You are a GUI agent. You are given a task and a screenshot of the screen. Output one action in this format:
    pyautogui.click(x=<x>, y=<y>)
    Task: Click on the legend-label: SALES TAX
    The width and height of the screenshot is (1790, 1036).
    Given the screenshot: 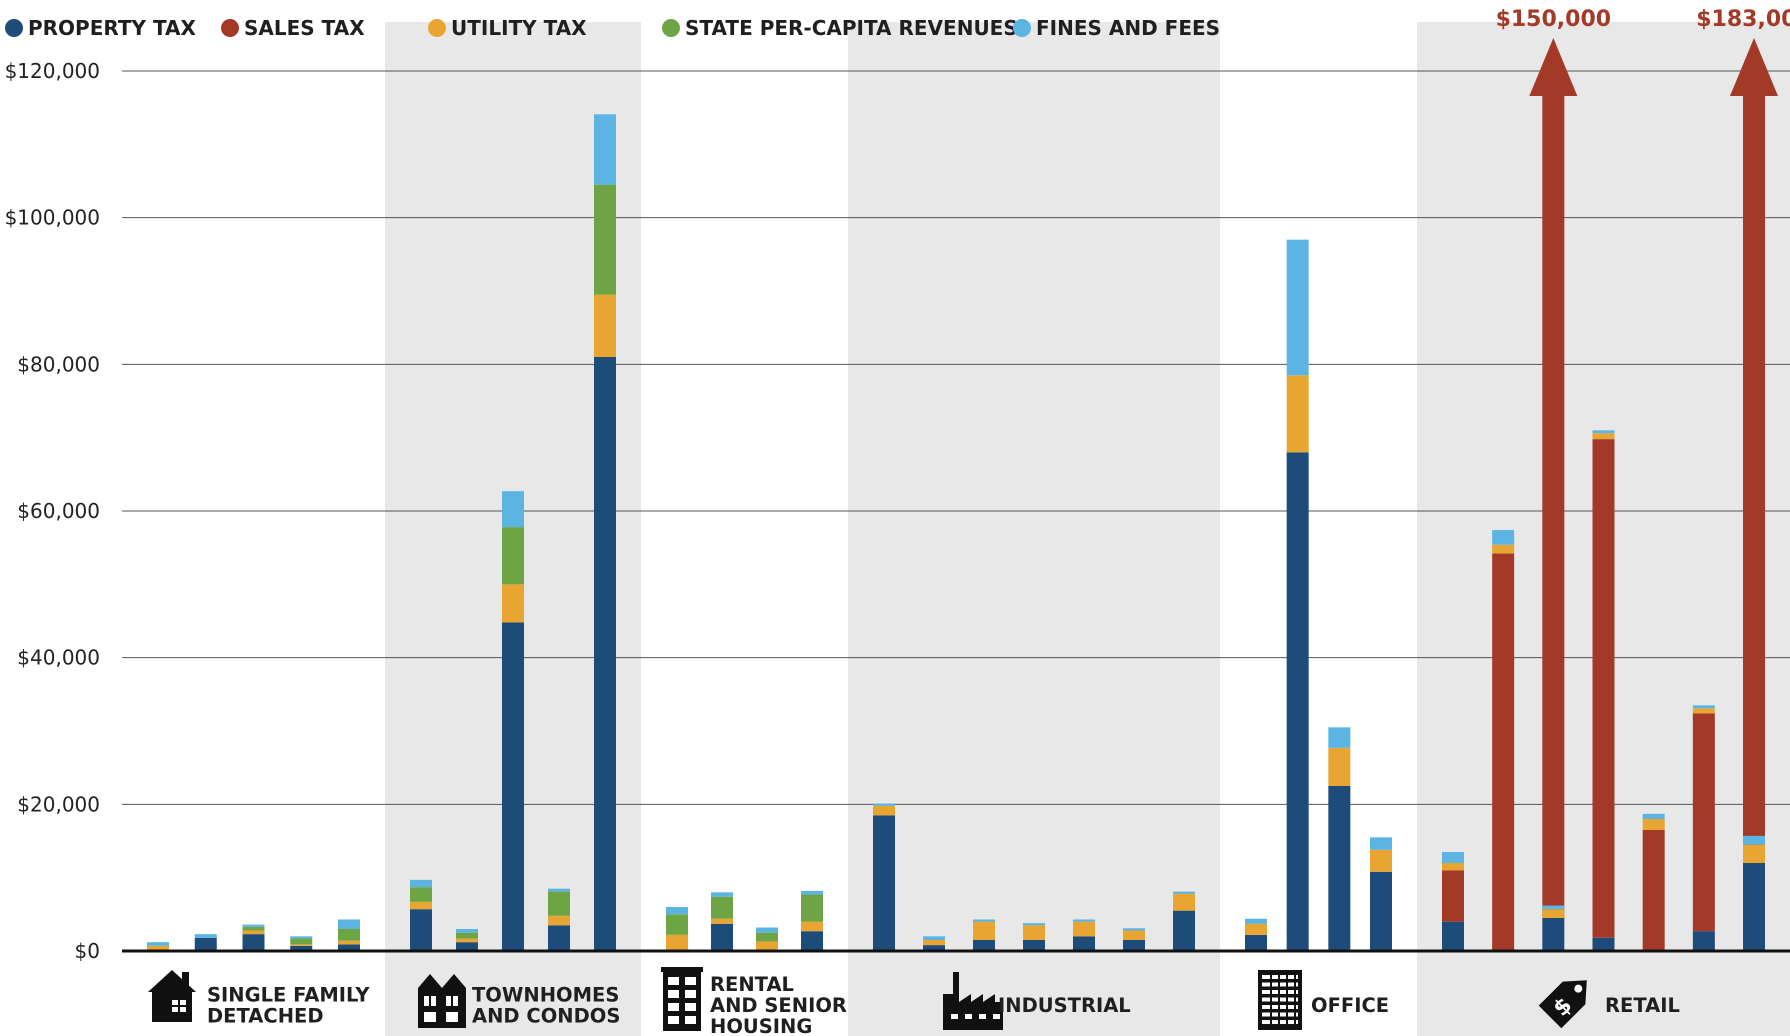 What is the action you would take?
    pyautogui.click(x=304, y=28)
    